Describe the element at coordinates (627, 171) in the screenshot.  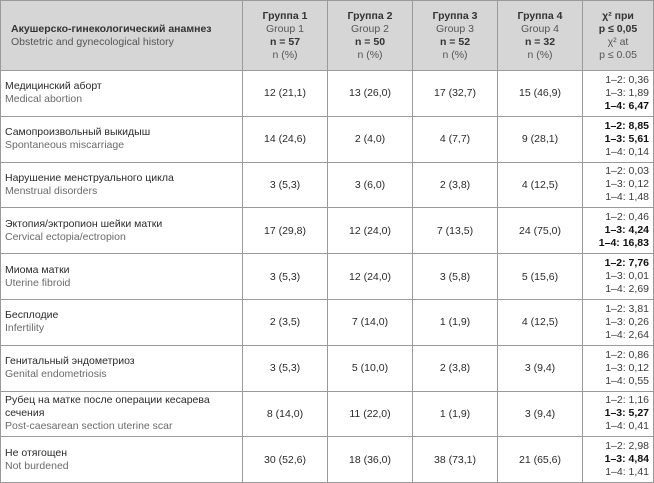
I see `chi-square-value: 1–2: 0,03` at that location.